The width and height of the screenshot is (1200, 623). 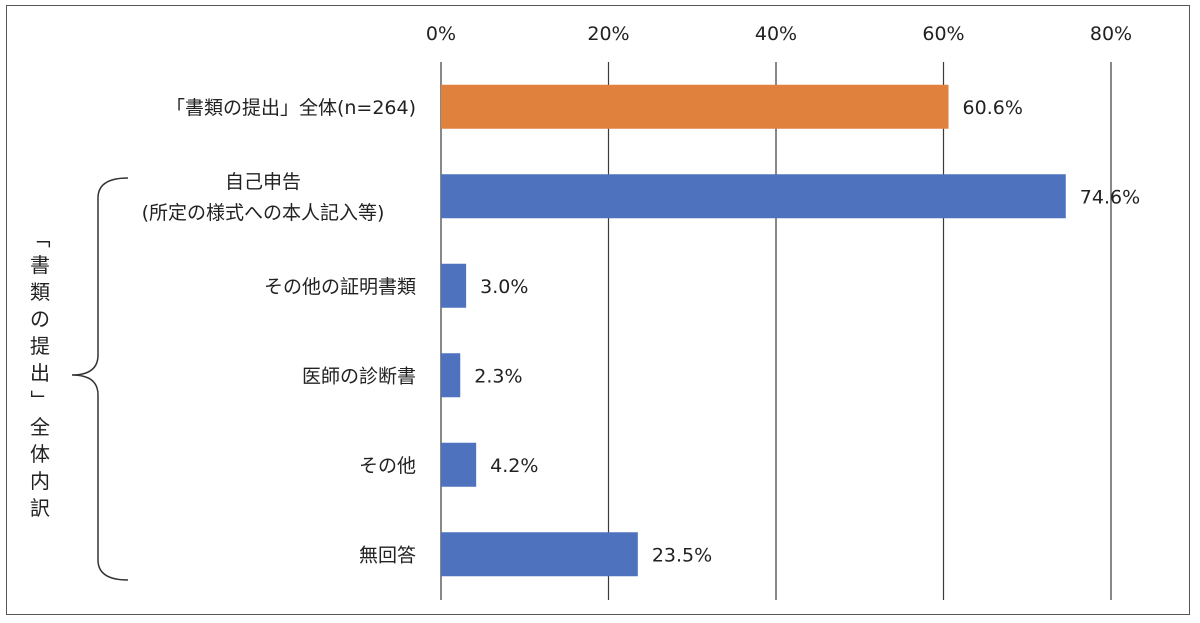 I want to click on side-label-char: 内, so click(x=40, y=481).